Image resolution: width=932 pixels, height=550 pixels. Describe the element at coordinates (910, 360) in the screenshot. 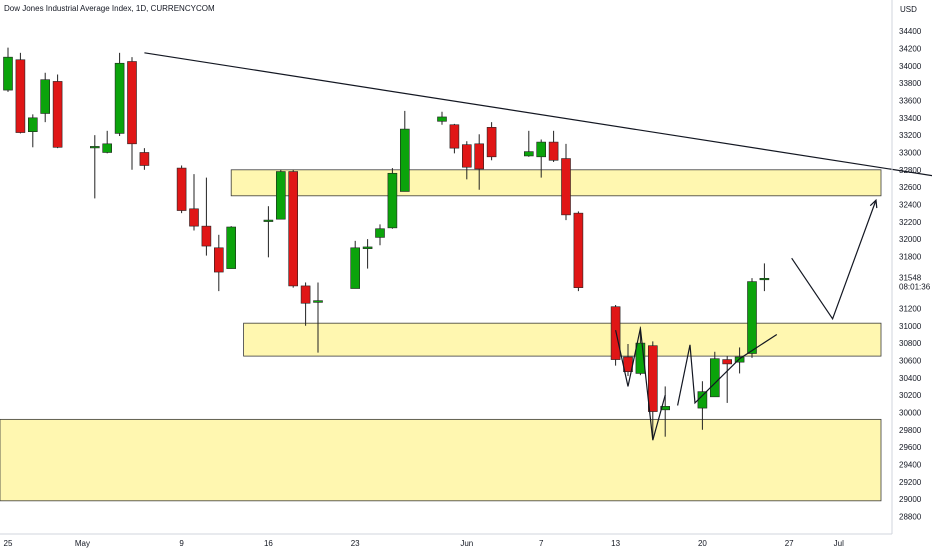

I see `y-tick-label: 30600` at that location.